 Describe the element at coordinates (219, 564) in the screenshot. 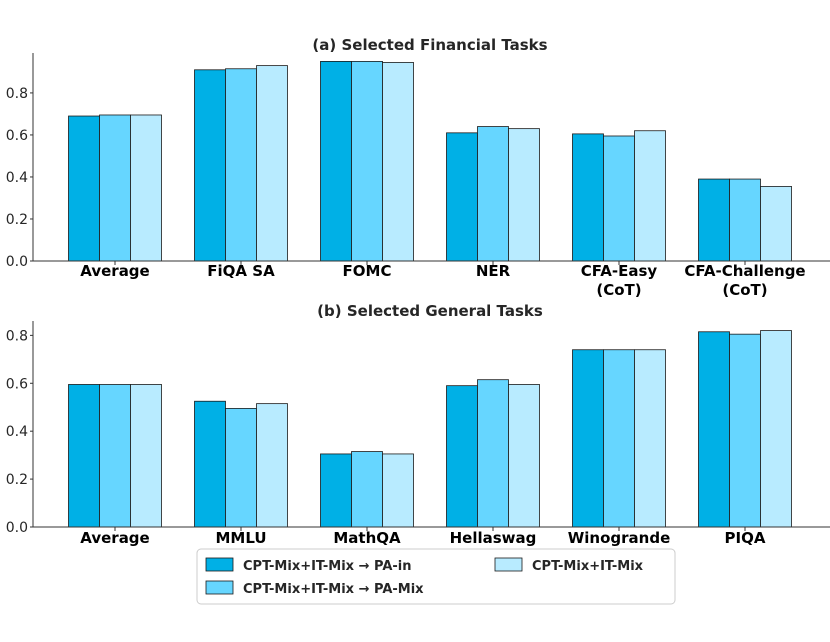

I see `legend-swatch-pa-in` at that location.